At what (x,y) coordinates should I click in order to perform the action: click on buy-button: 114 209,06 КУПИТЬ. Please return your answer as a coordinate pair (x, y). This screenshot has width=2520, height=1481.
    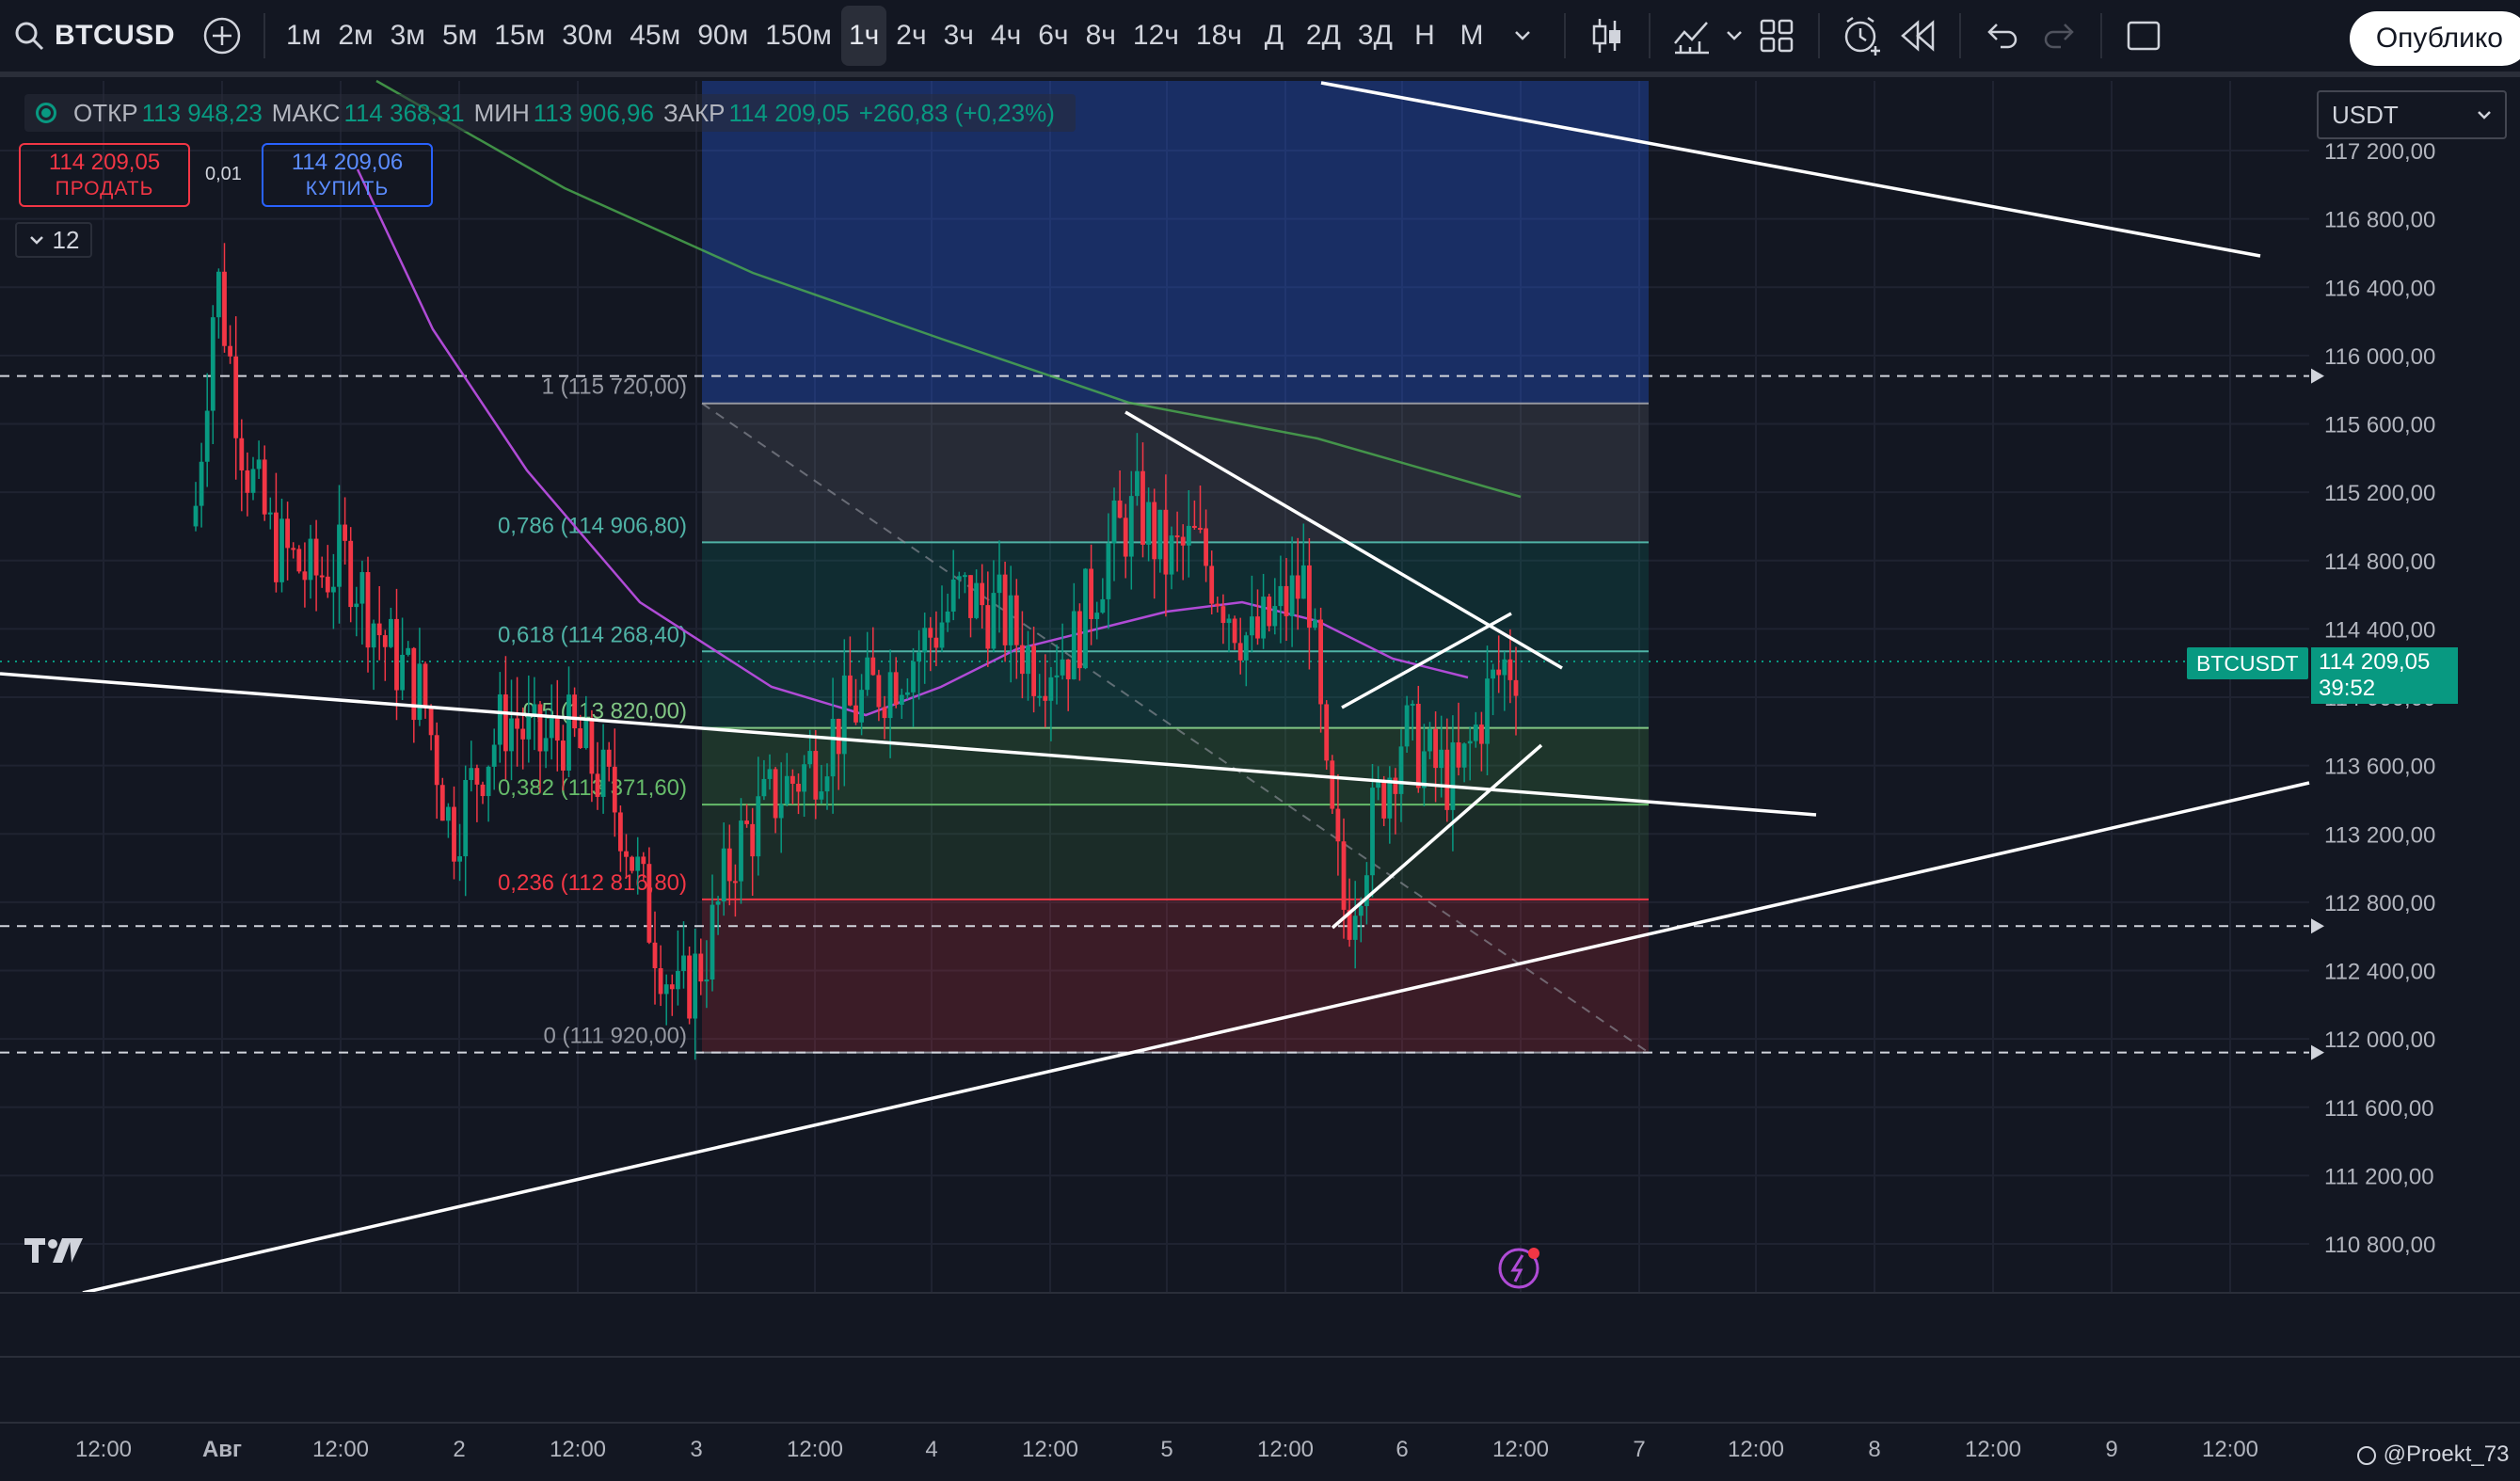
    Looking at the image, I should click on (347, 175).